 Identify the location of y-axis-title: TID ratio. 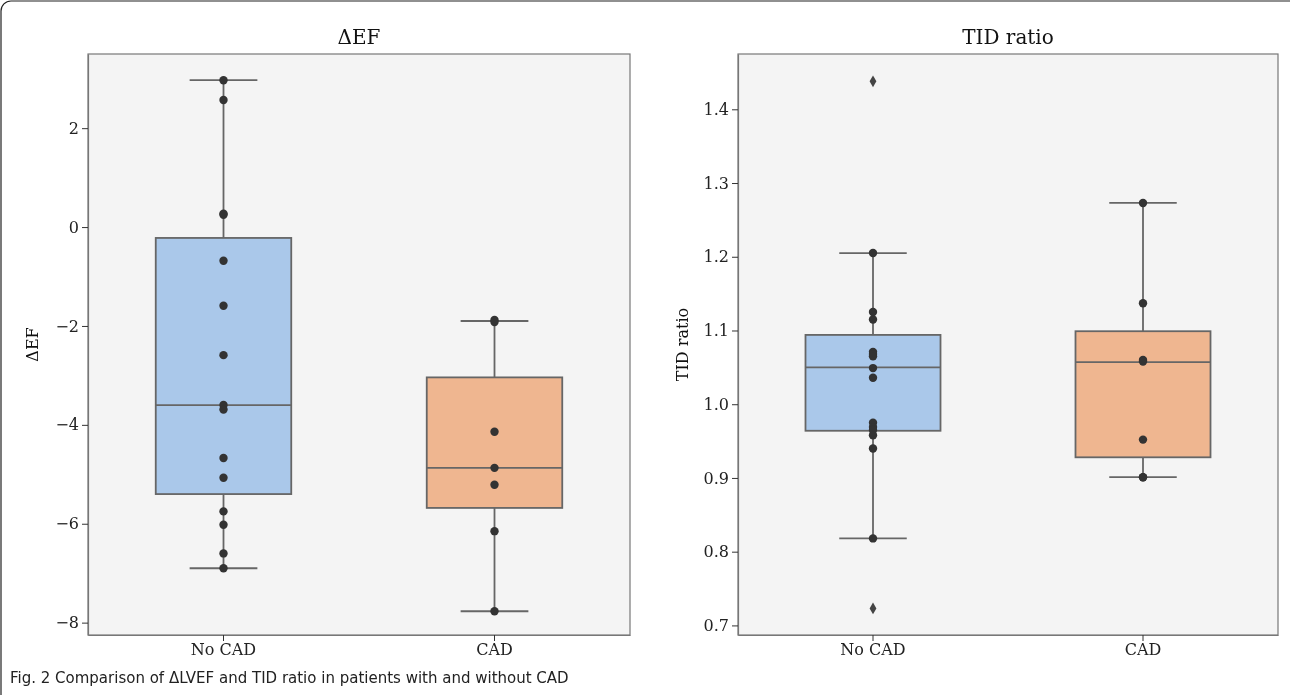
(682, 344).